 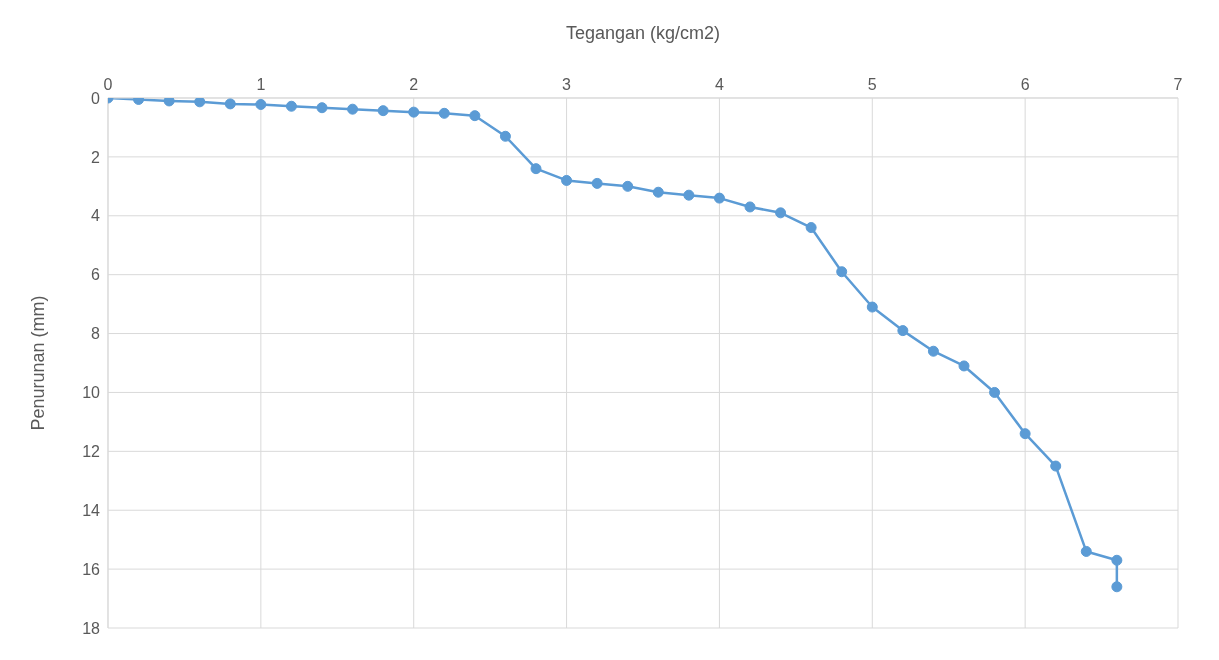 What do you see at coordinates (91, 628) in the screenshot?
I see `y-tick-label: 18` at bounding box center [91, 628].